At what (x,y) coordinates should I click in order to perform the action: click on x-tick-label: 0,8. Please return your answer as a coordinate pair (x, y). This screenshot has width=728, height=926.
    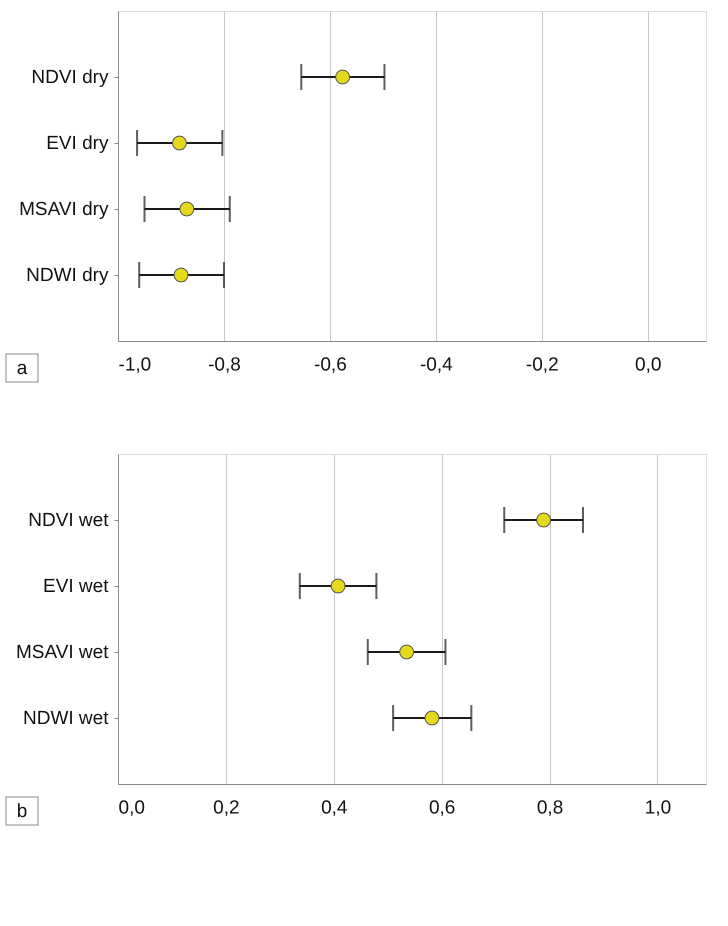
    Looking at the image, I should click on (550, 808).